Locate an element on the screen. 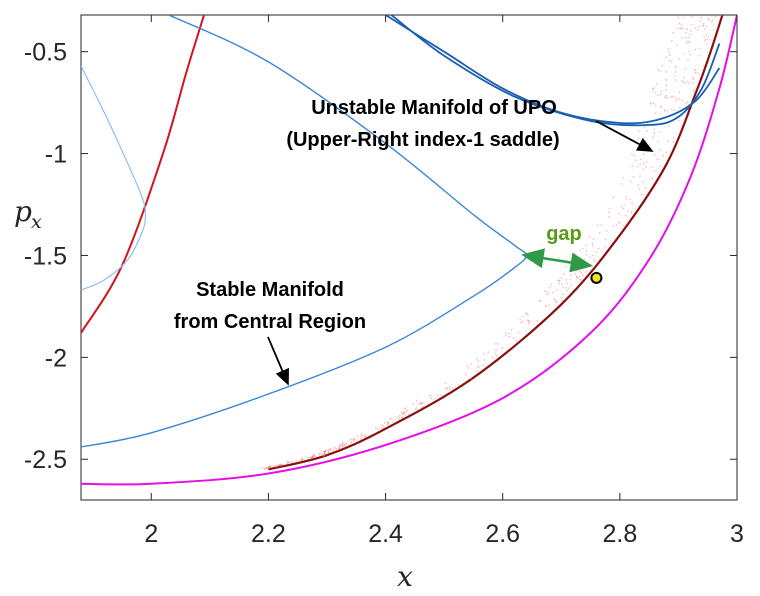 The image size is (760, 596). y-axis-label: p x is located at coordinates (28, 214).